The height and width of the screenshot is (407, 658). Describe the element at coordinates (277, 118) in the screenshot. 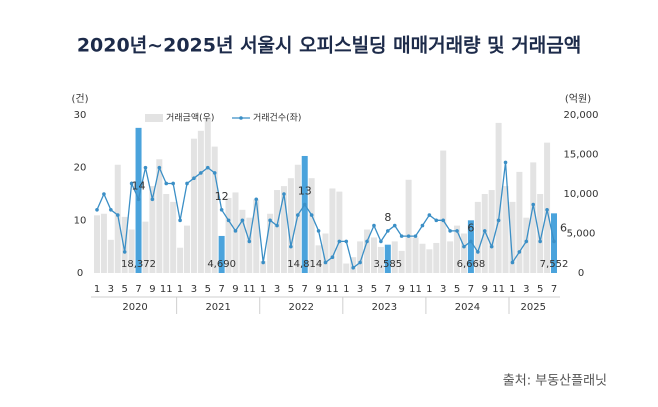

I see `legend-label: 거래건수(좌)` at that location.